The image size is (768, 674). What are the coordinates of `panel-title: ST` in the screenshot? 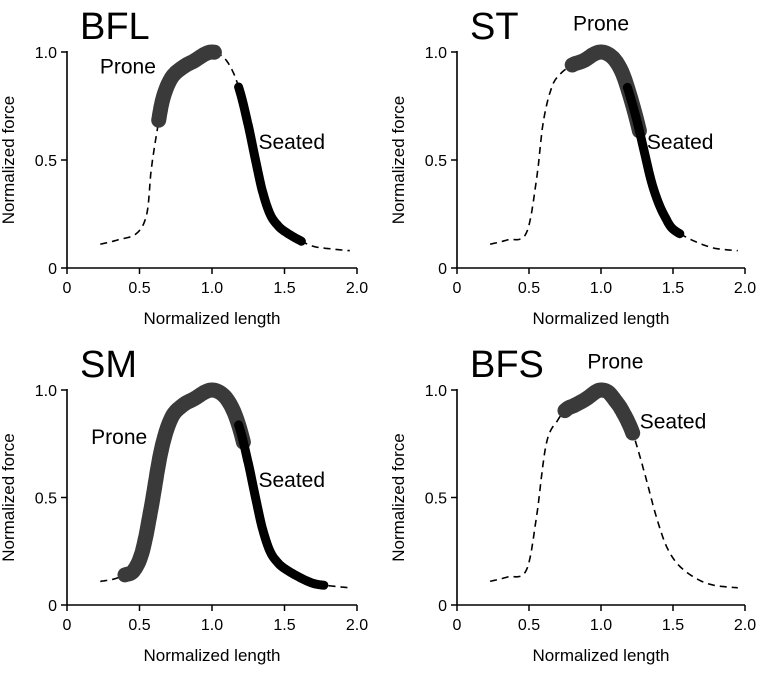 It's located at (494, 27).